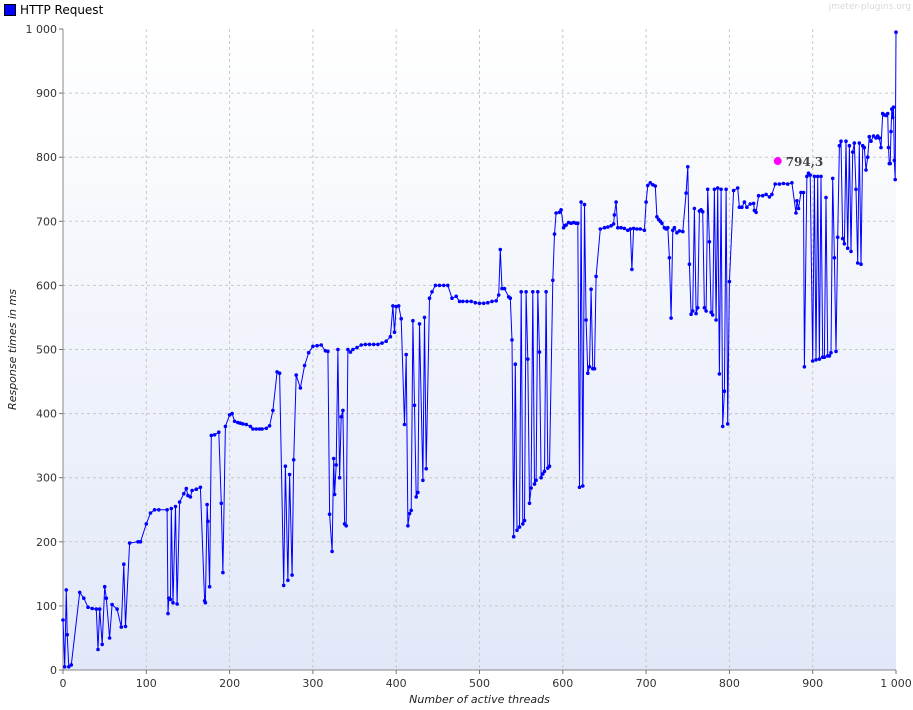  Describe the element at coordinates (312, 683) in the screenshot. I see `x-tick-label: 300` at that location.